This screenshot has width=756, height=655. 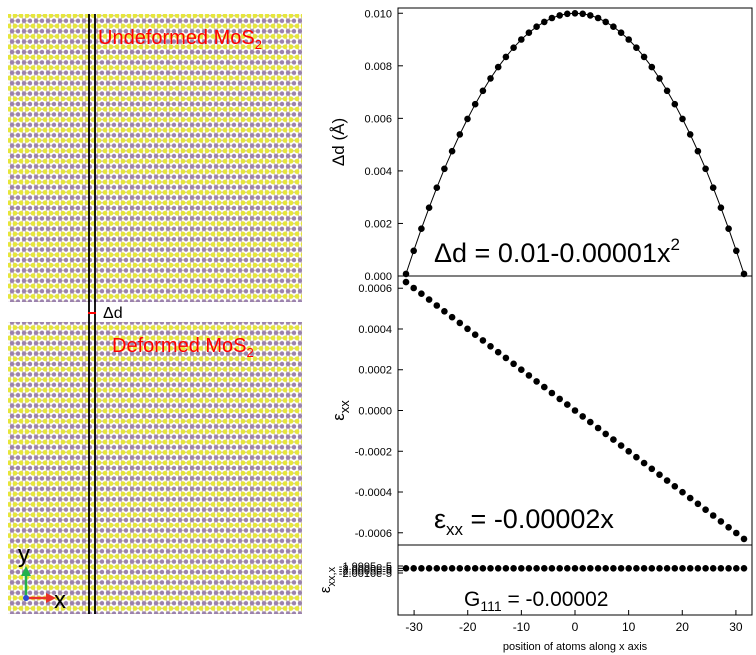 I want to click on equation-annotation: εxx = -0.00002x, so click(x=524, y=521).